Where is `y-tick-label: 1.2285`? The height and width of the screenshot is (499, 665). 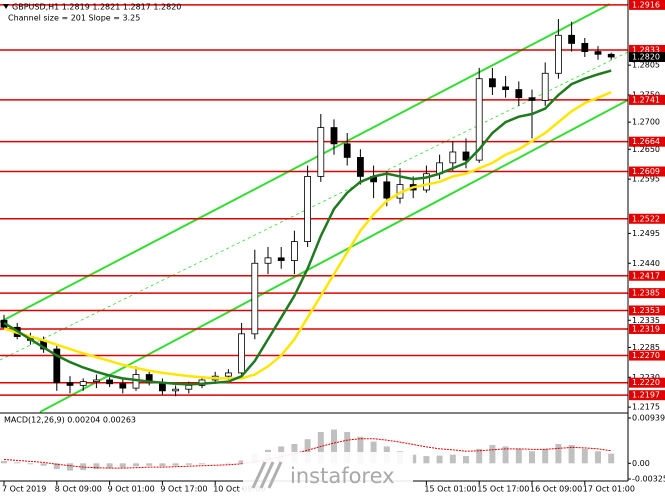
y-tick-label: 1.2285 is located at coordinates (646, 347).